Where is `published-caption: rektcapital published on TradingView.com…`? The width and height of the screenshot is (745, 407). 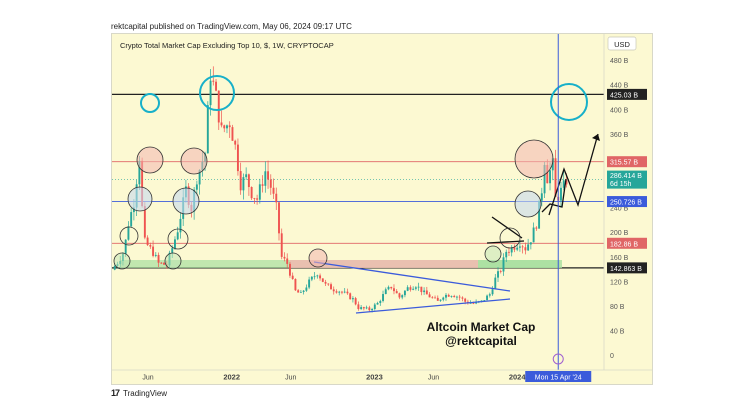 published-caption: rektcapital published on TradingView.com… is located at coordinates (231, 26).